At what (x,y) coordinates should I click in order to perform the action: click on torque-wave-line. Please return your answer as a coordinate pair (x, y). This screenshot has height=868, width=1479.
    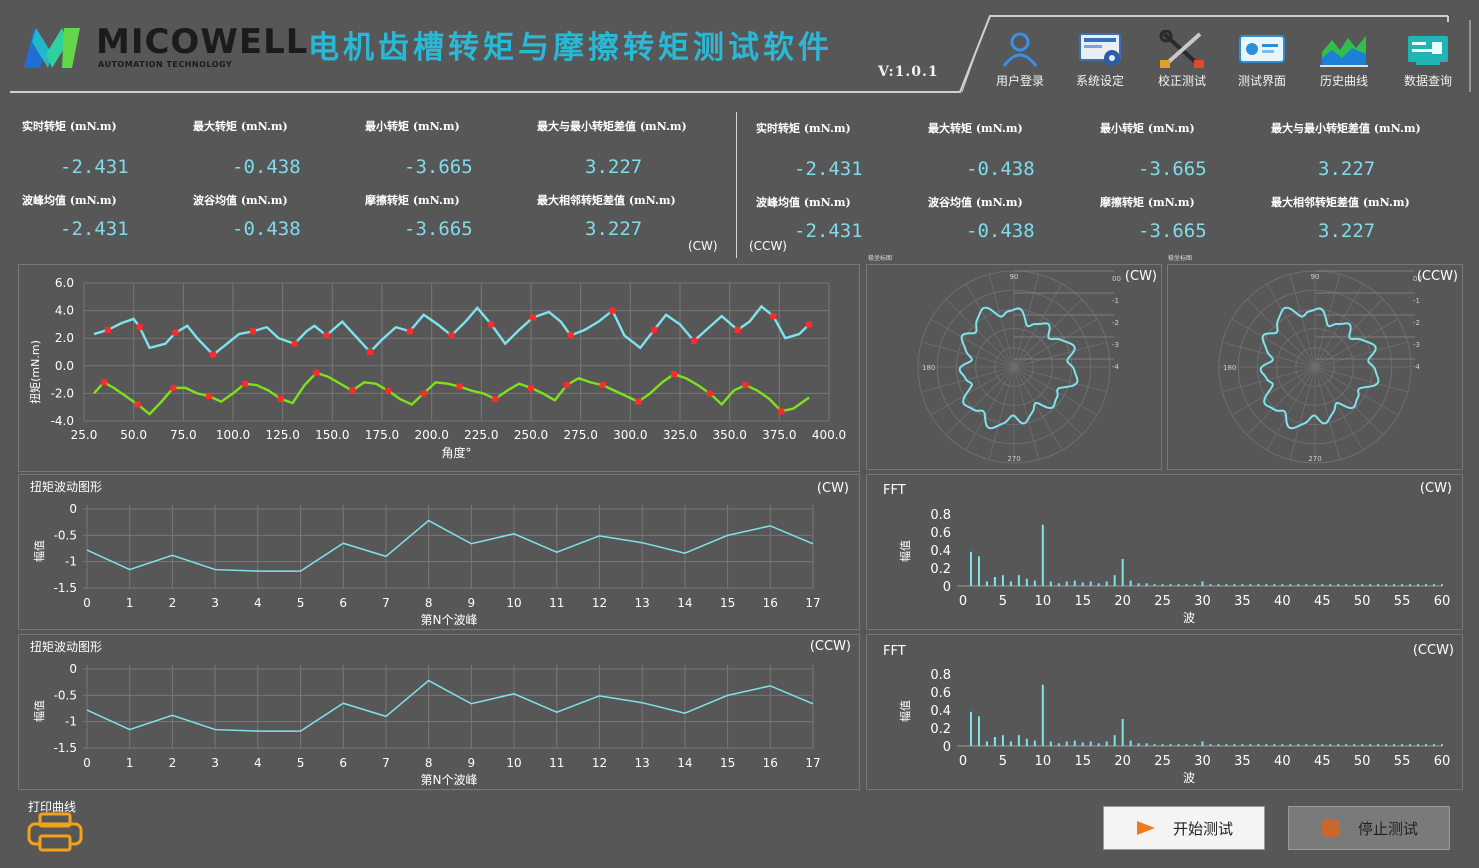
    Looking at the image, I should click on (450, 545).